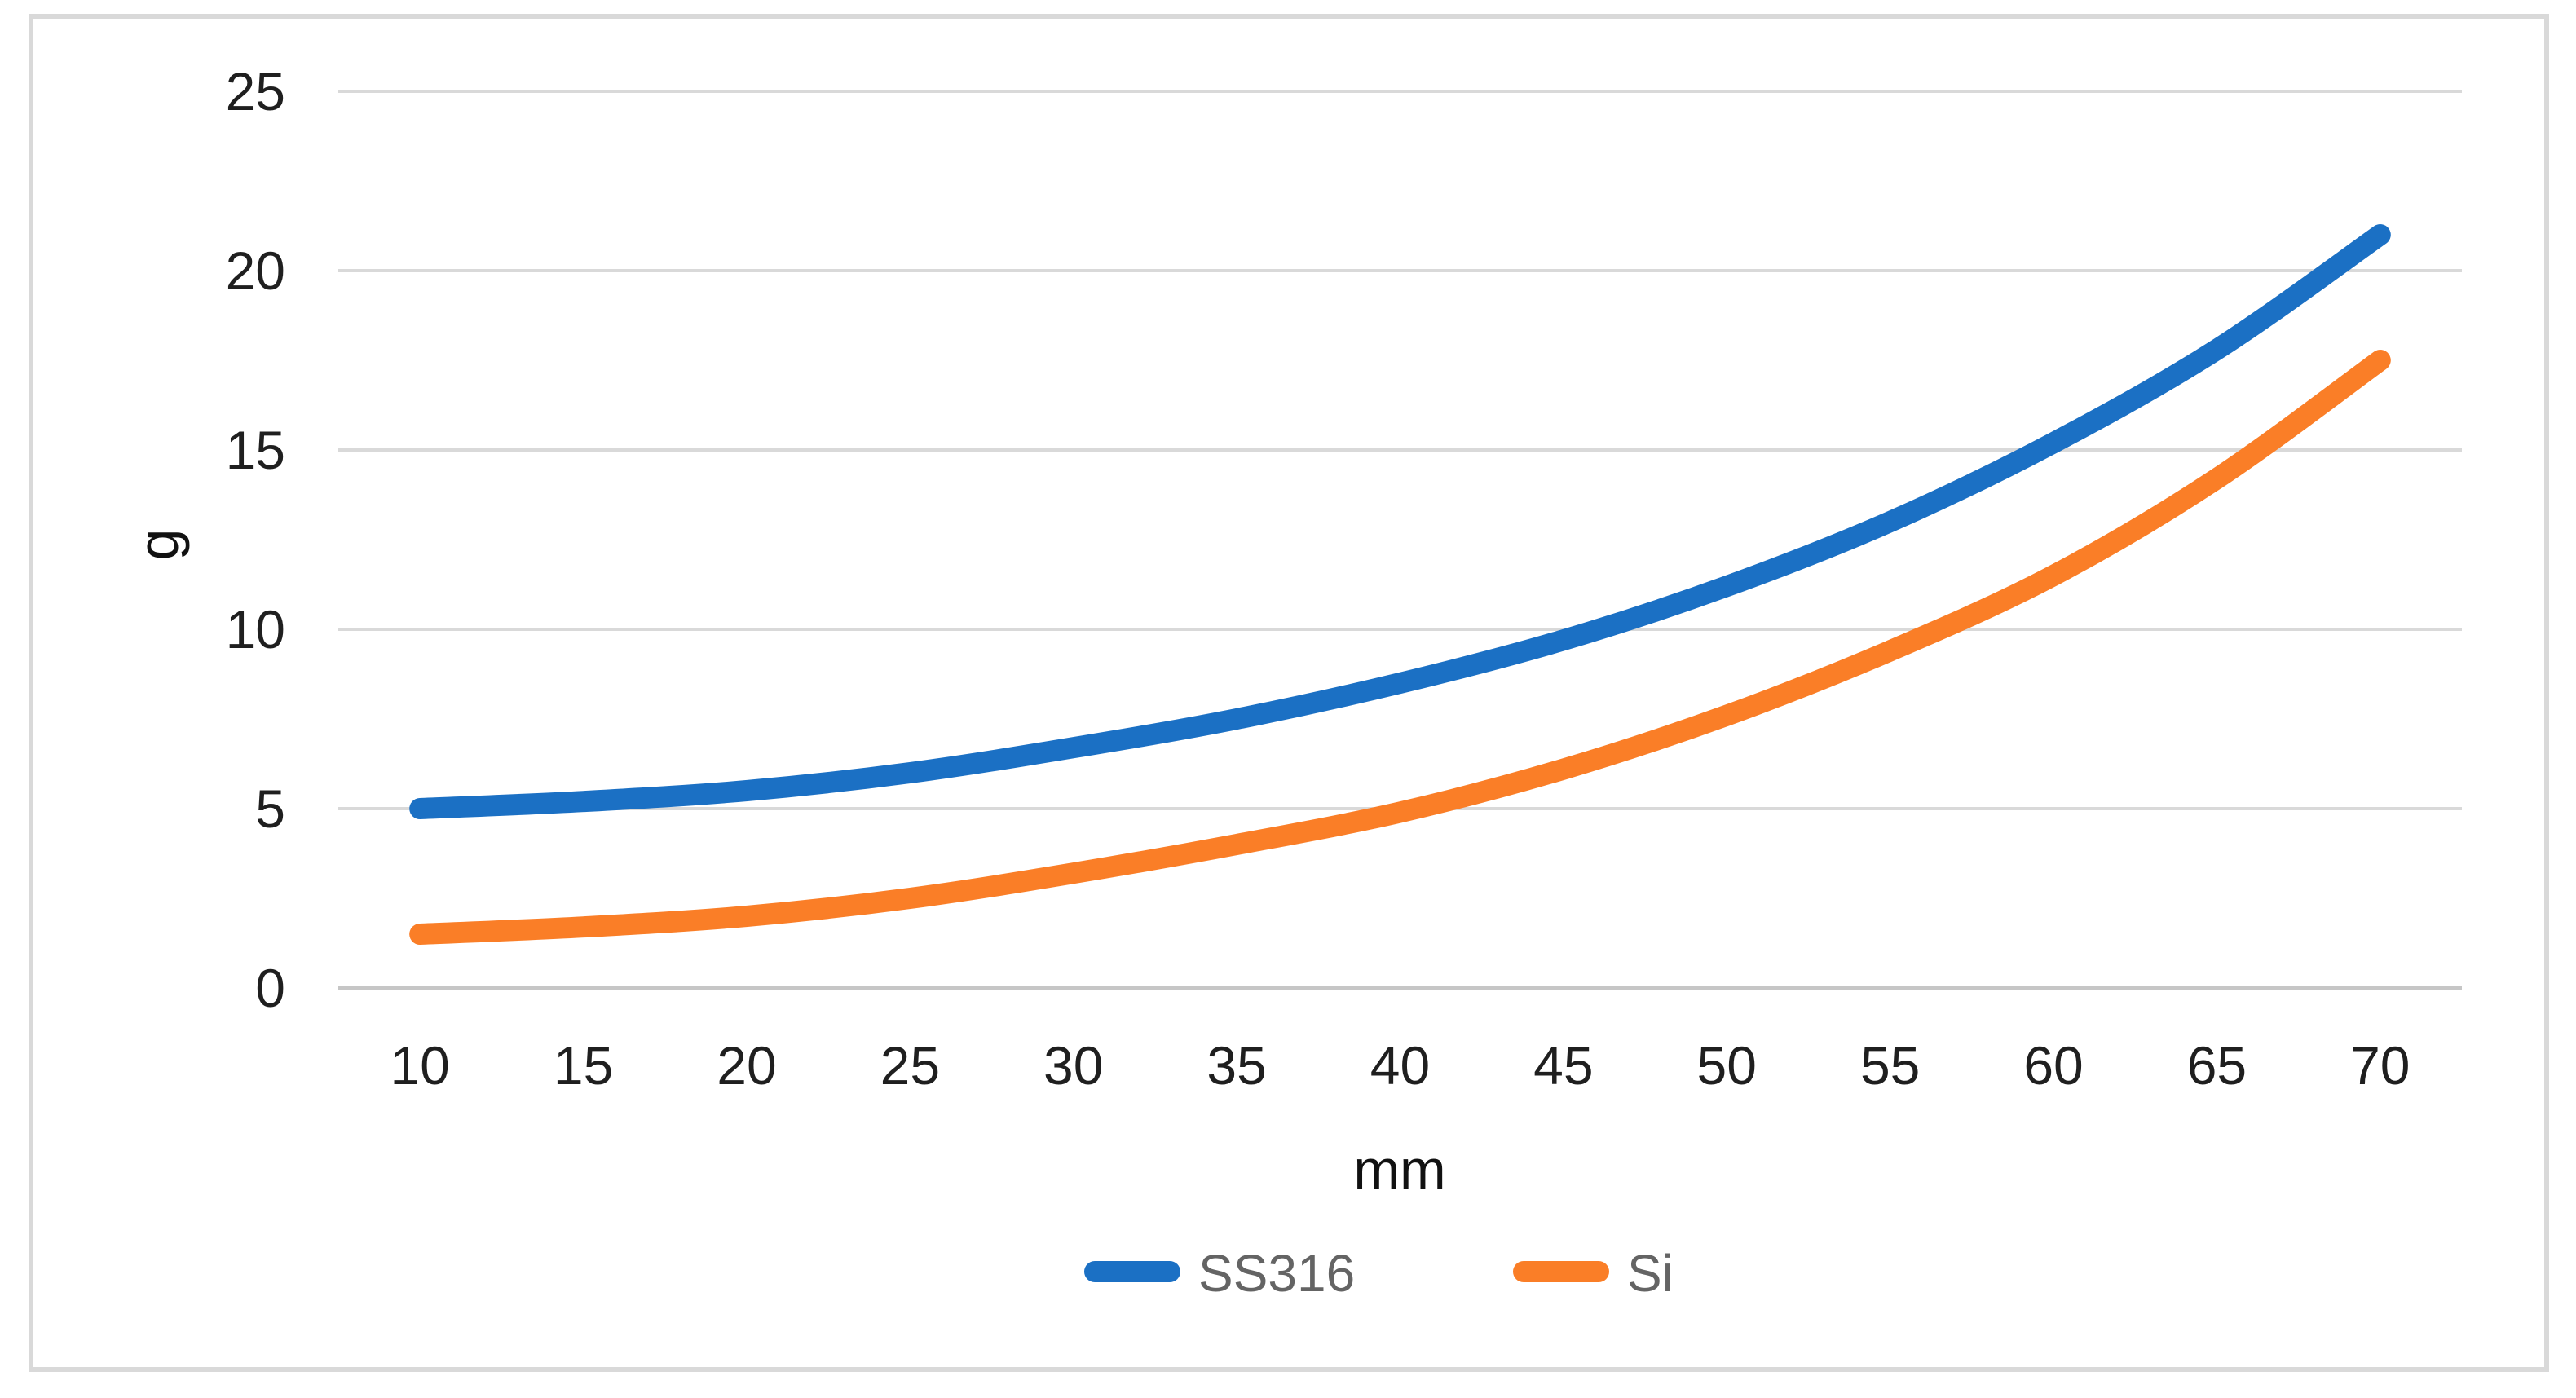 Image resolution: width=2576 pixels, height=1398 pixels. What do you see at coordinates (1399, 1170) in the screenshot?
I see `x-axis-title: mm` at bounding box center [1399, 1170].